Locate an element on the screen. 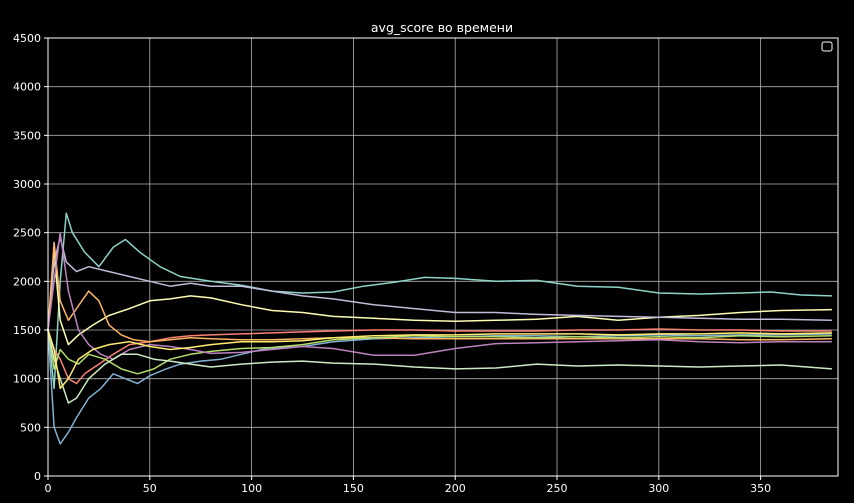  x-tick-label: 300 is located at coordinates (658, 488).